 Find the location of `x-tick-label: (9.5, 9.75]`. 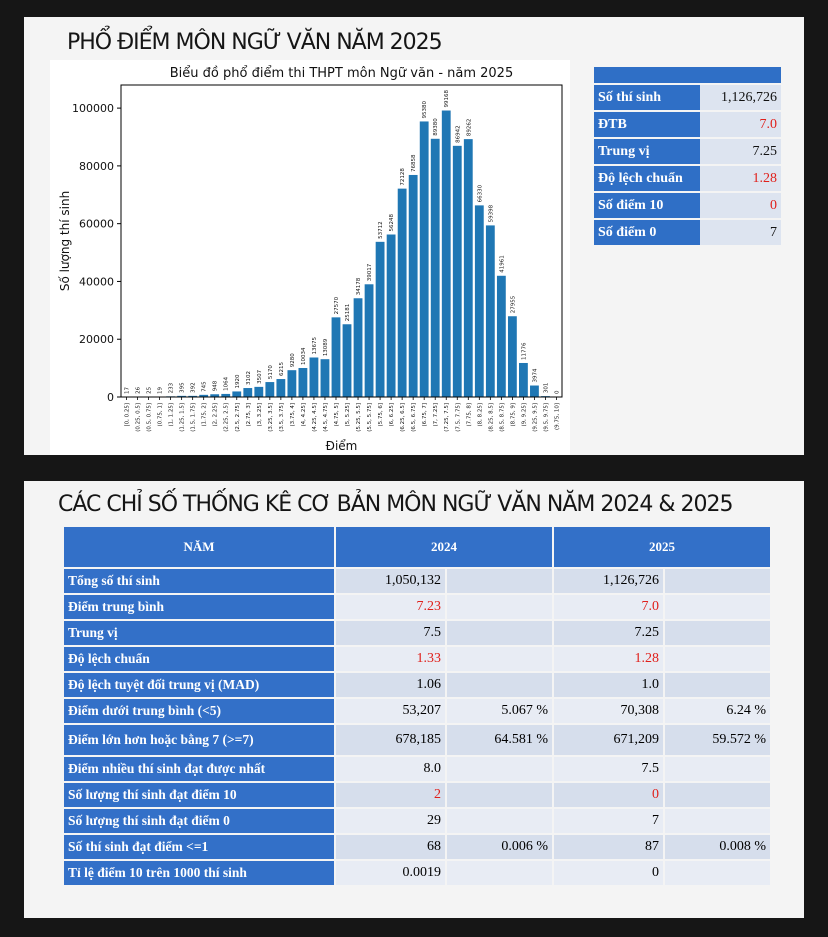

x-tick-label: (9.5, 9.75] is located at coordinates (546, 417).